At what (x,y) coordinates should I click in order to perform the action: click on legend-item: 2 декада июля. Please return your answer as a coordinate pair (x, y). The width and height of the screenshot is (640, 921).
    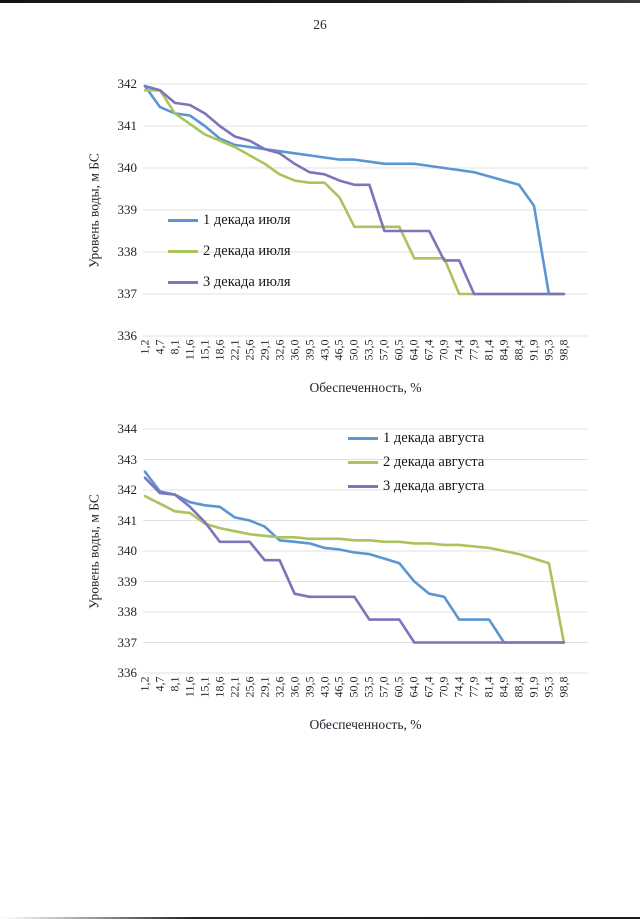
    Looking at the image, I should click on (229, 251).